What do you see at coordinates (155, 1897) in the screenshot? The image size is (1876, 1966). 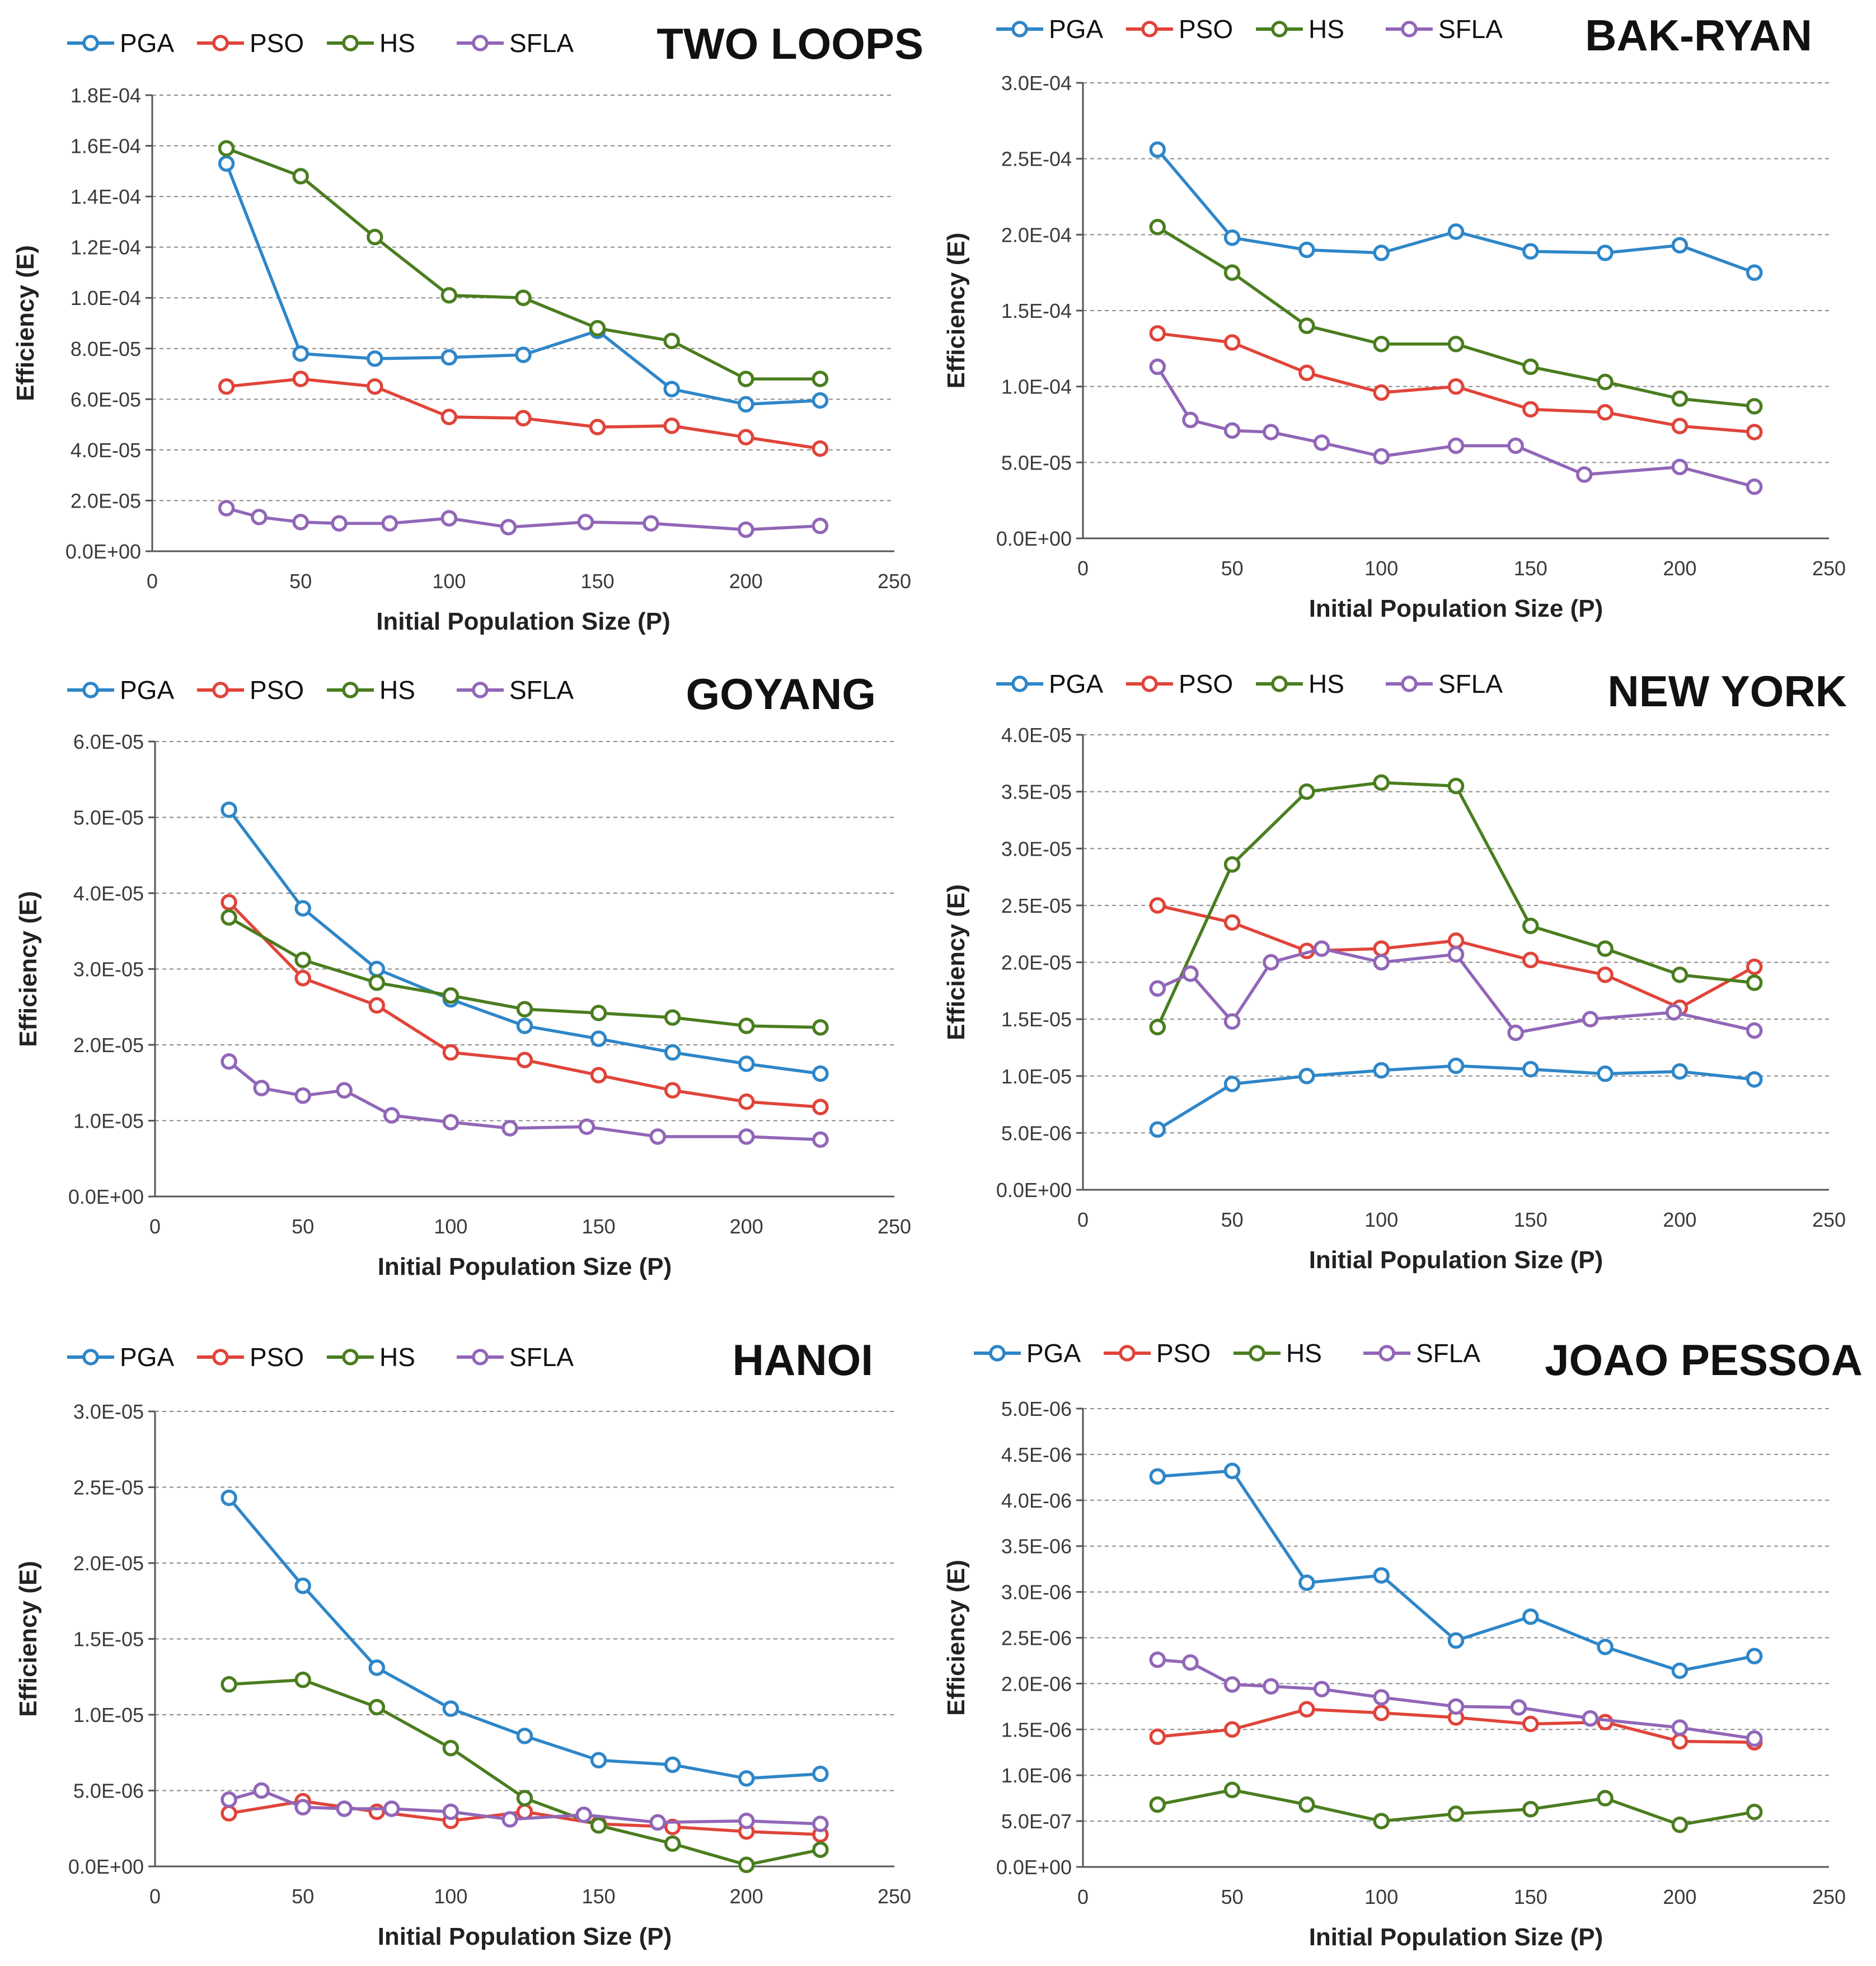 I see `x-tick-label: 0` at bounding box center [155, 1897].